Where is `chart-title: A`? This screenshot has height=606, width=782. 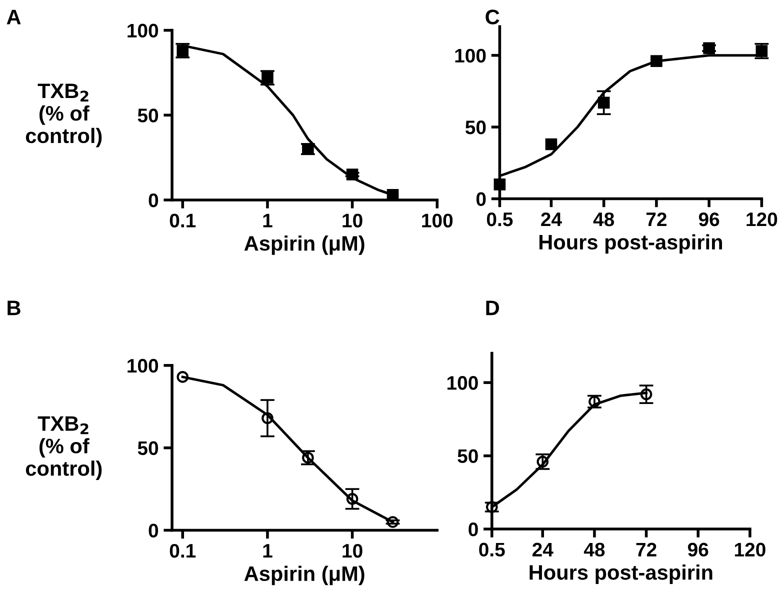 chart-title: A is located at coordinates (13, 17).